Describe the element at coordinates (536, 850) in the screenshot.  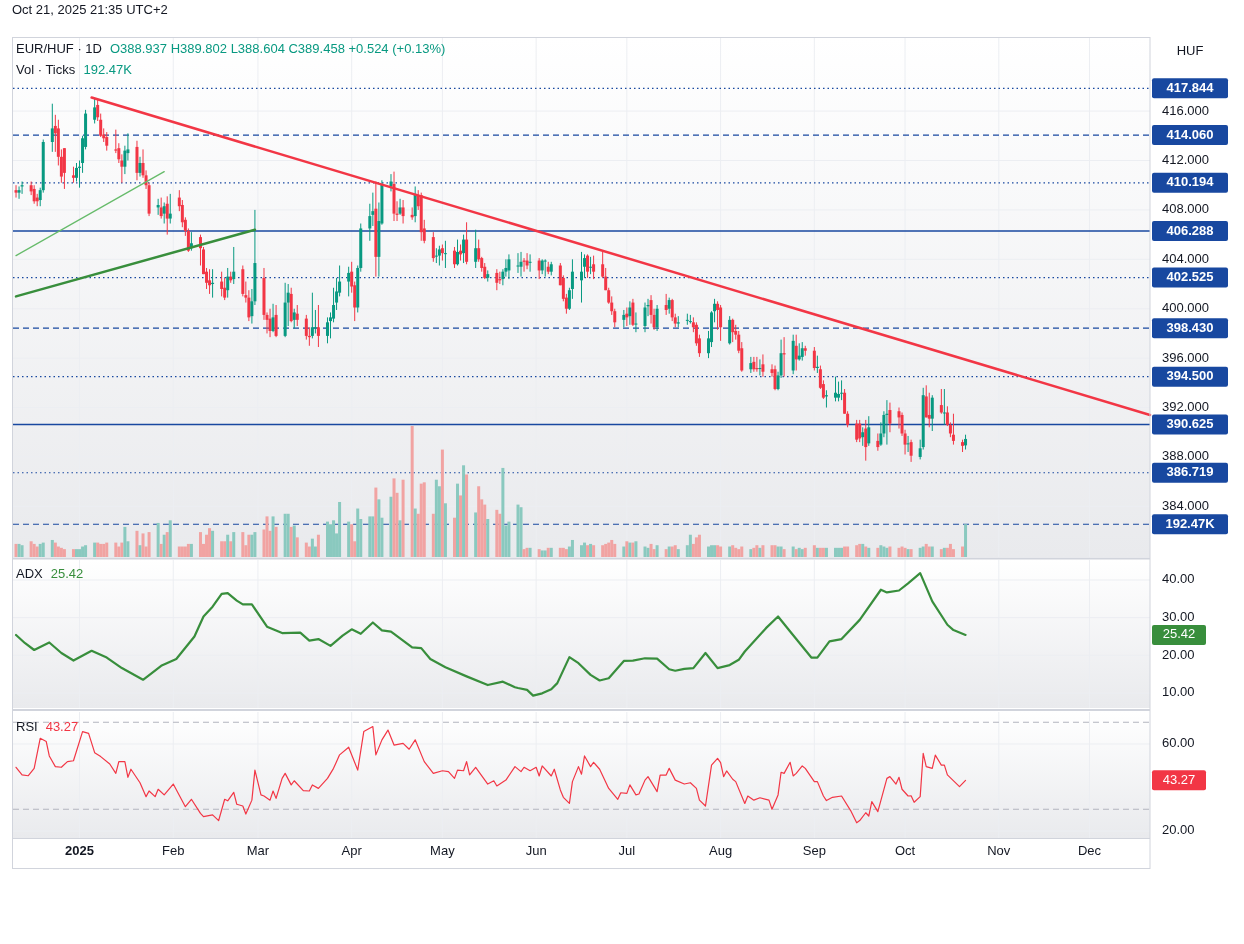
I see `x-tick-label: Jun` at that location.